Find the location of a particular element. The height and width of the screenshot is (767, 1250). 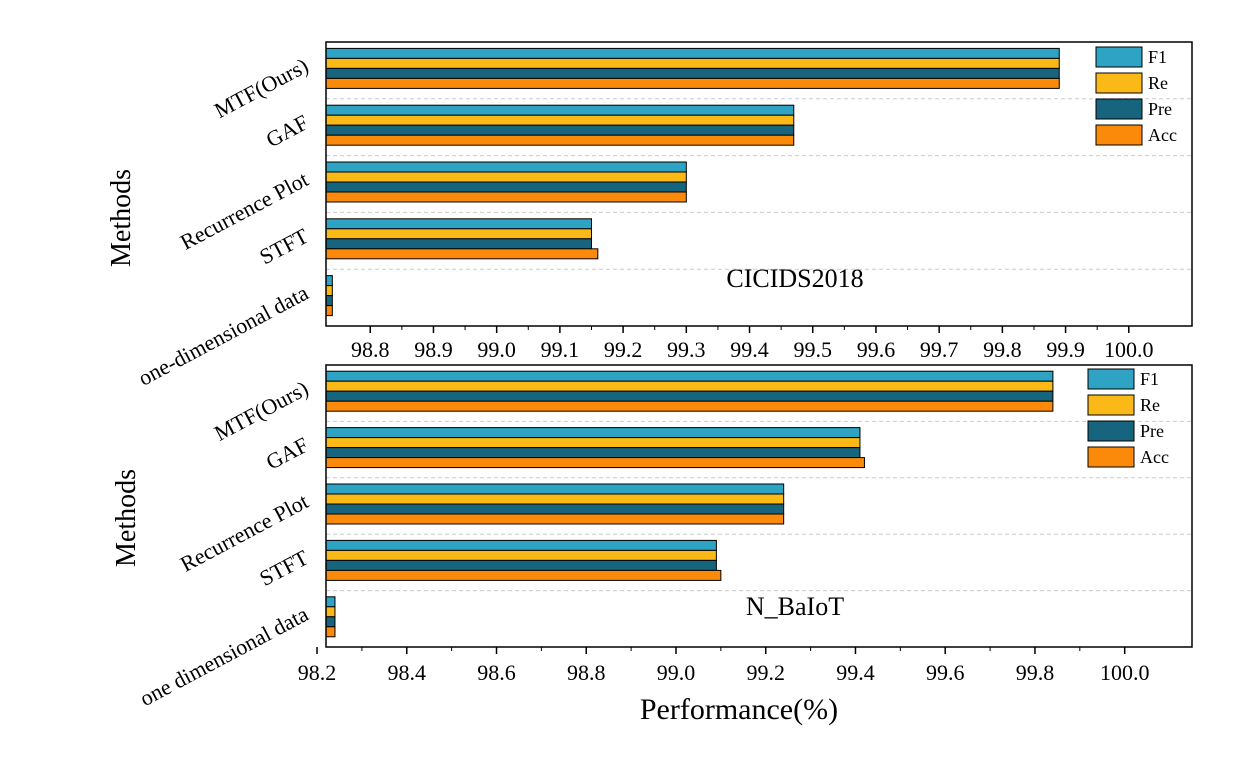

x-tick-label: 99.7 is located at coordinates (939, 349).